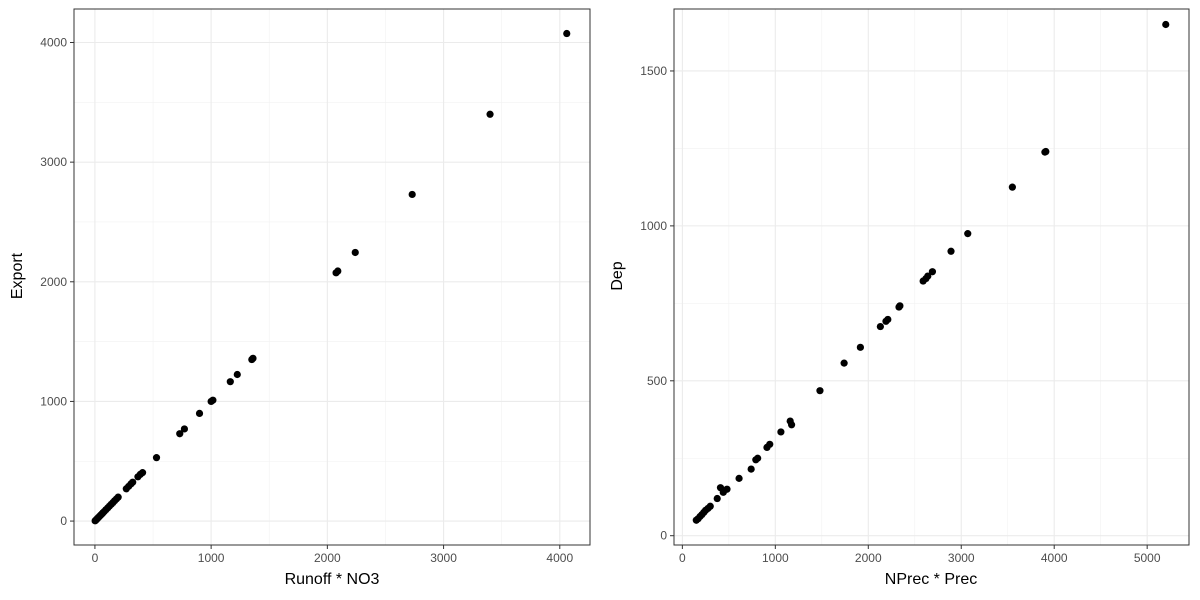 The image size is (1200, 600). Describe the element at coordinates (327, 558) in the screenshot. I see `left-x-tick-label: 2000` at that location.